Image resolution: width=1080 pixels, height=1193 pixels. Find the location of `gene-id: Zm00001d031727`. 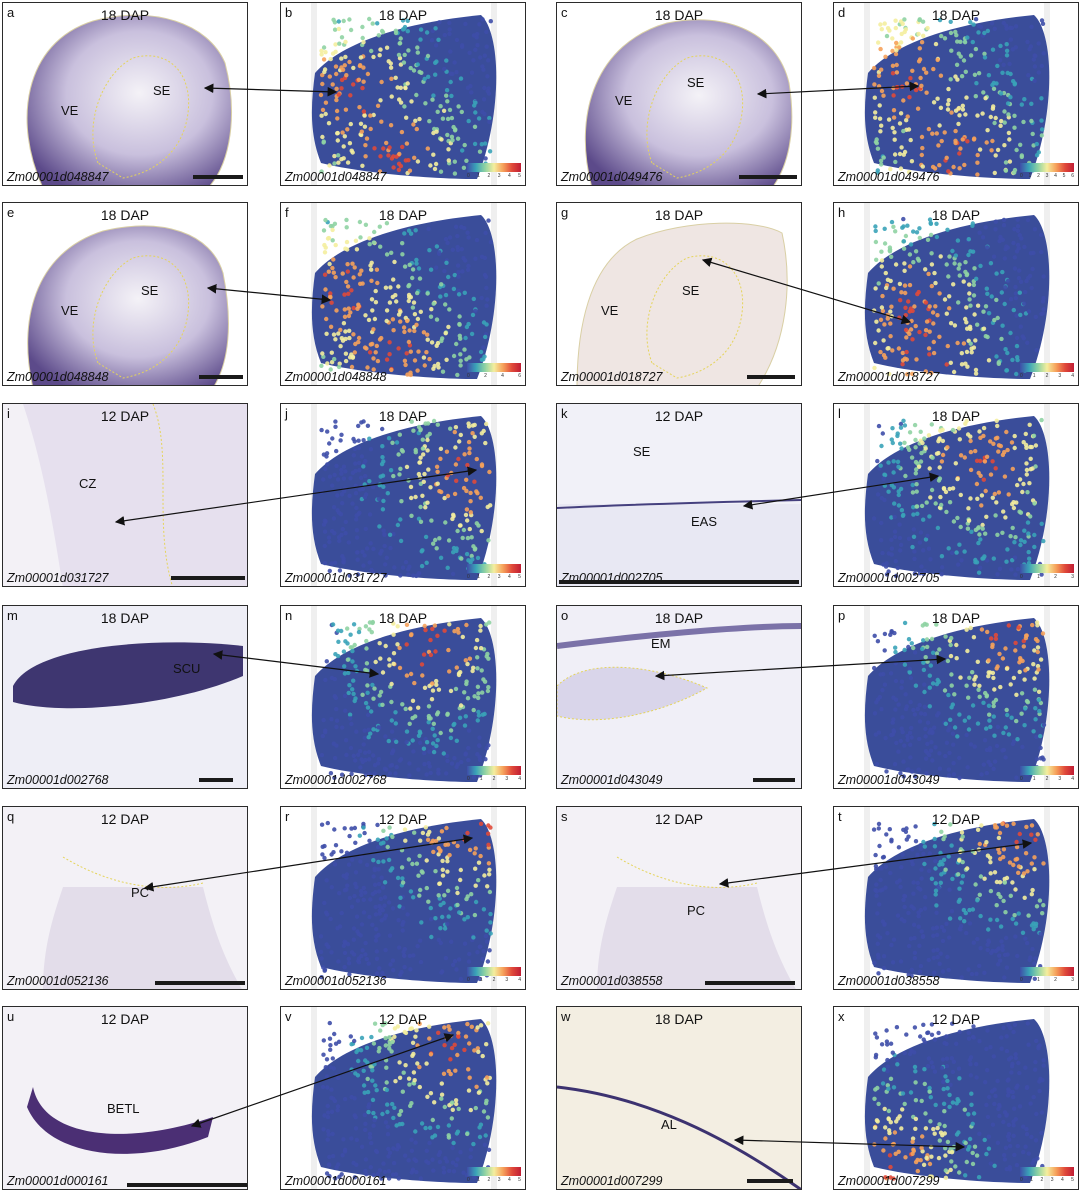

gene-id: Zm00001d031727 is located at coordinates (336, 578).